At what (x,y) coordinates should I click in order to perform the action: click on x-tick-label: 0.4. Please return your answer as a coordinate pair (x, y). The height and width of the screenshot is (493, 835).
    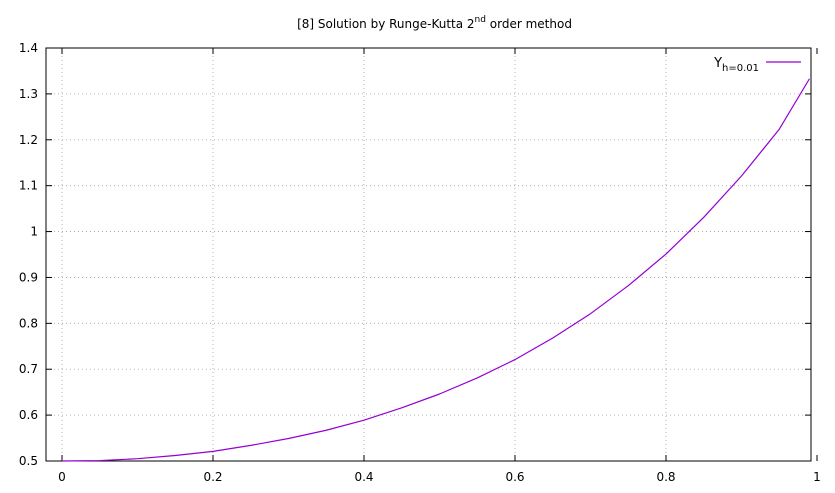
    Looking at the image, I should click on (363, 477).